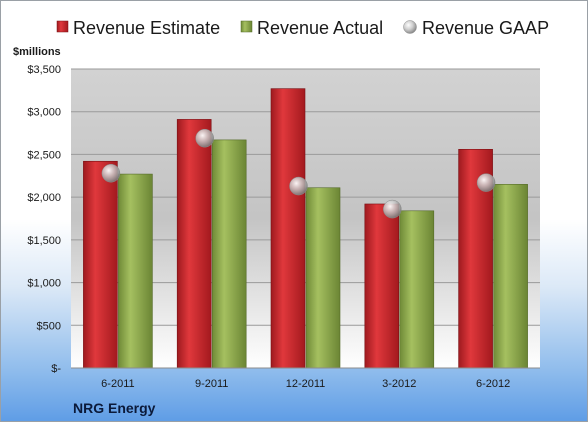  I want to click on legend-label-estimate: Revenue Estimate, so click(146, 28).